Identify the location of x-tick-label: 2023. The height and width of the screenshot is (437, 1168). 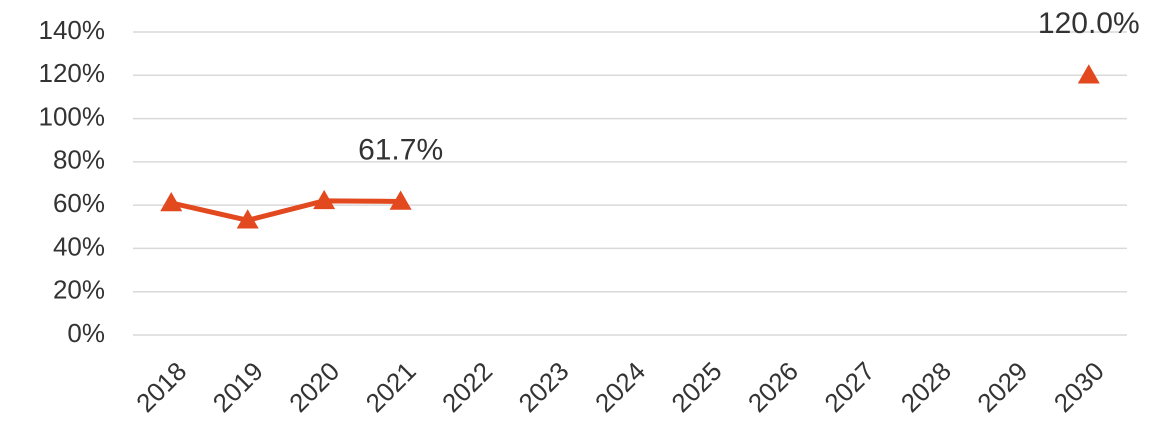
(544, 387).